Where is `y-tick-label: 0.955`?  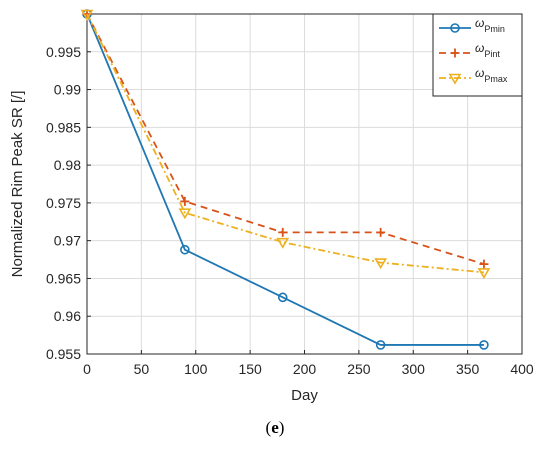
y-tick-label: 0.955 is located at coordinates (63, 354).